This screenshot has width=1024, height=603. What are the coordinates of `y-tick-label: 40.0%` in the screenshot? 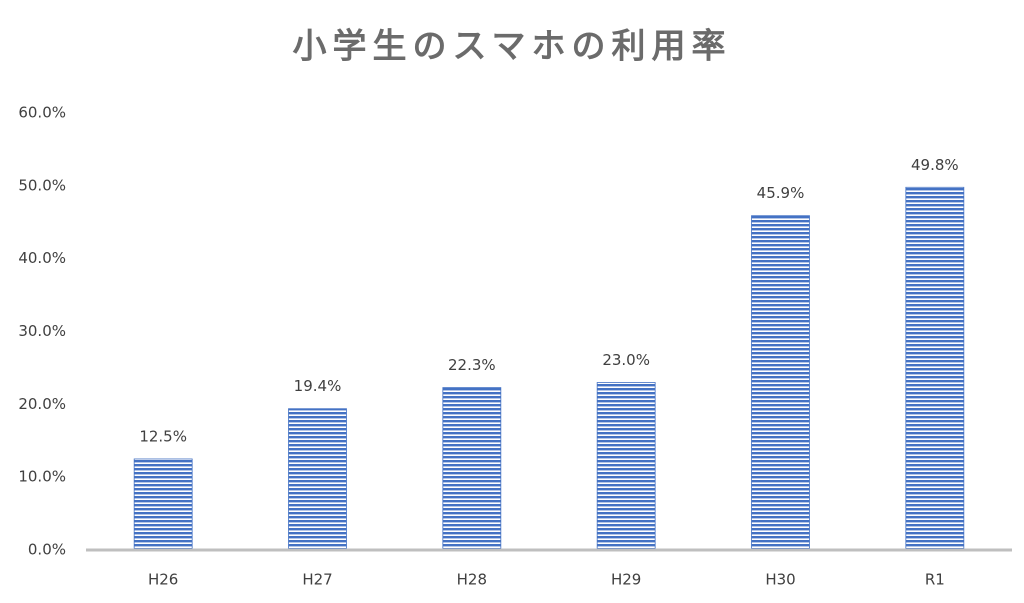 It's located at (42, 258).